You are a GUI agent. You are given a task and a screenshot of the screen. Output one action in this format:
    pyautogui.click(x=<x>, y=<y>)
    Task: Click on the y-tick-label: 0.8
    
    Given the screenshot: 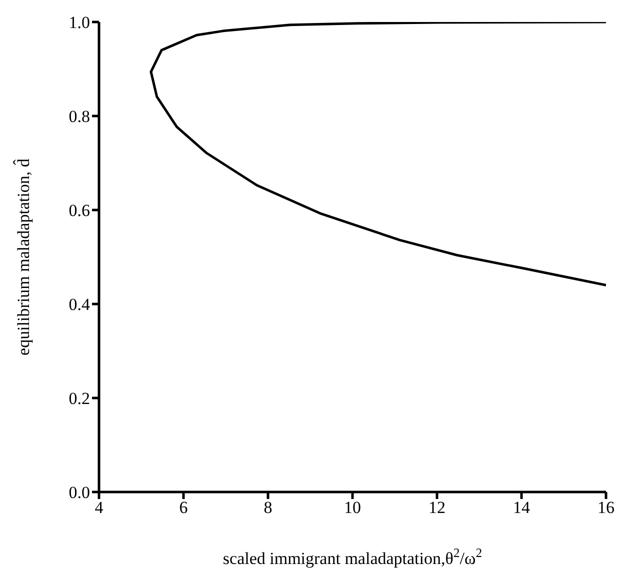 What is the action you would take?
    pyautogui.click(x=79, y=116)
    